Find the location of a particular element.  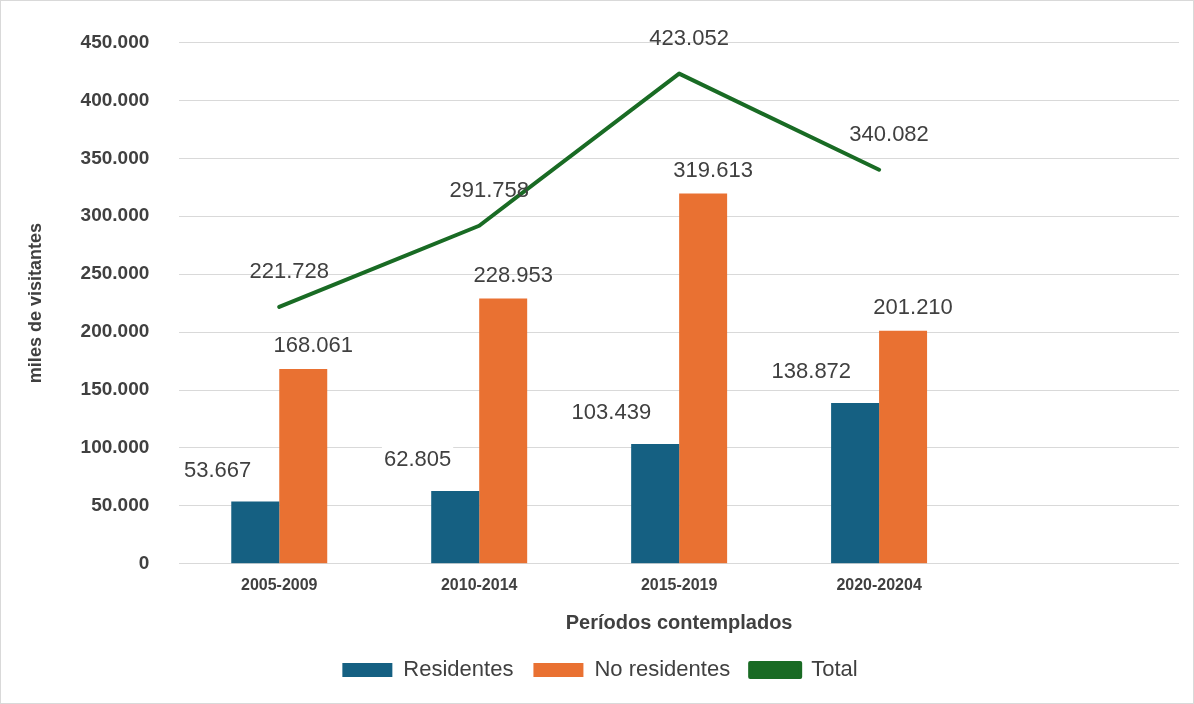

data-label: 221.728 is located at coordinates (289, 270).